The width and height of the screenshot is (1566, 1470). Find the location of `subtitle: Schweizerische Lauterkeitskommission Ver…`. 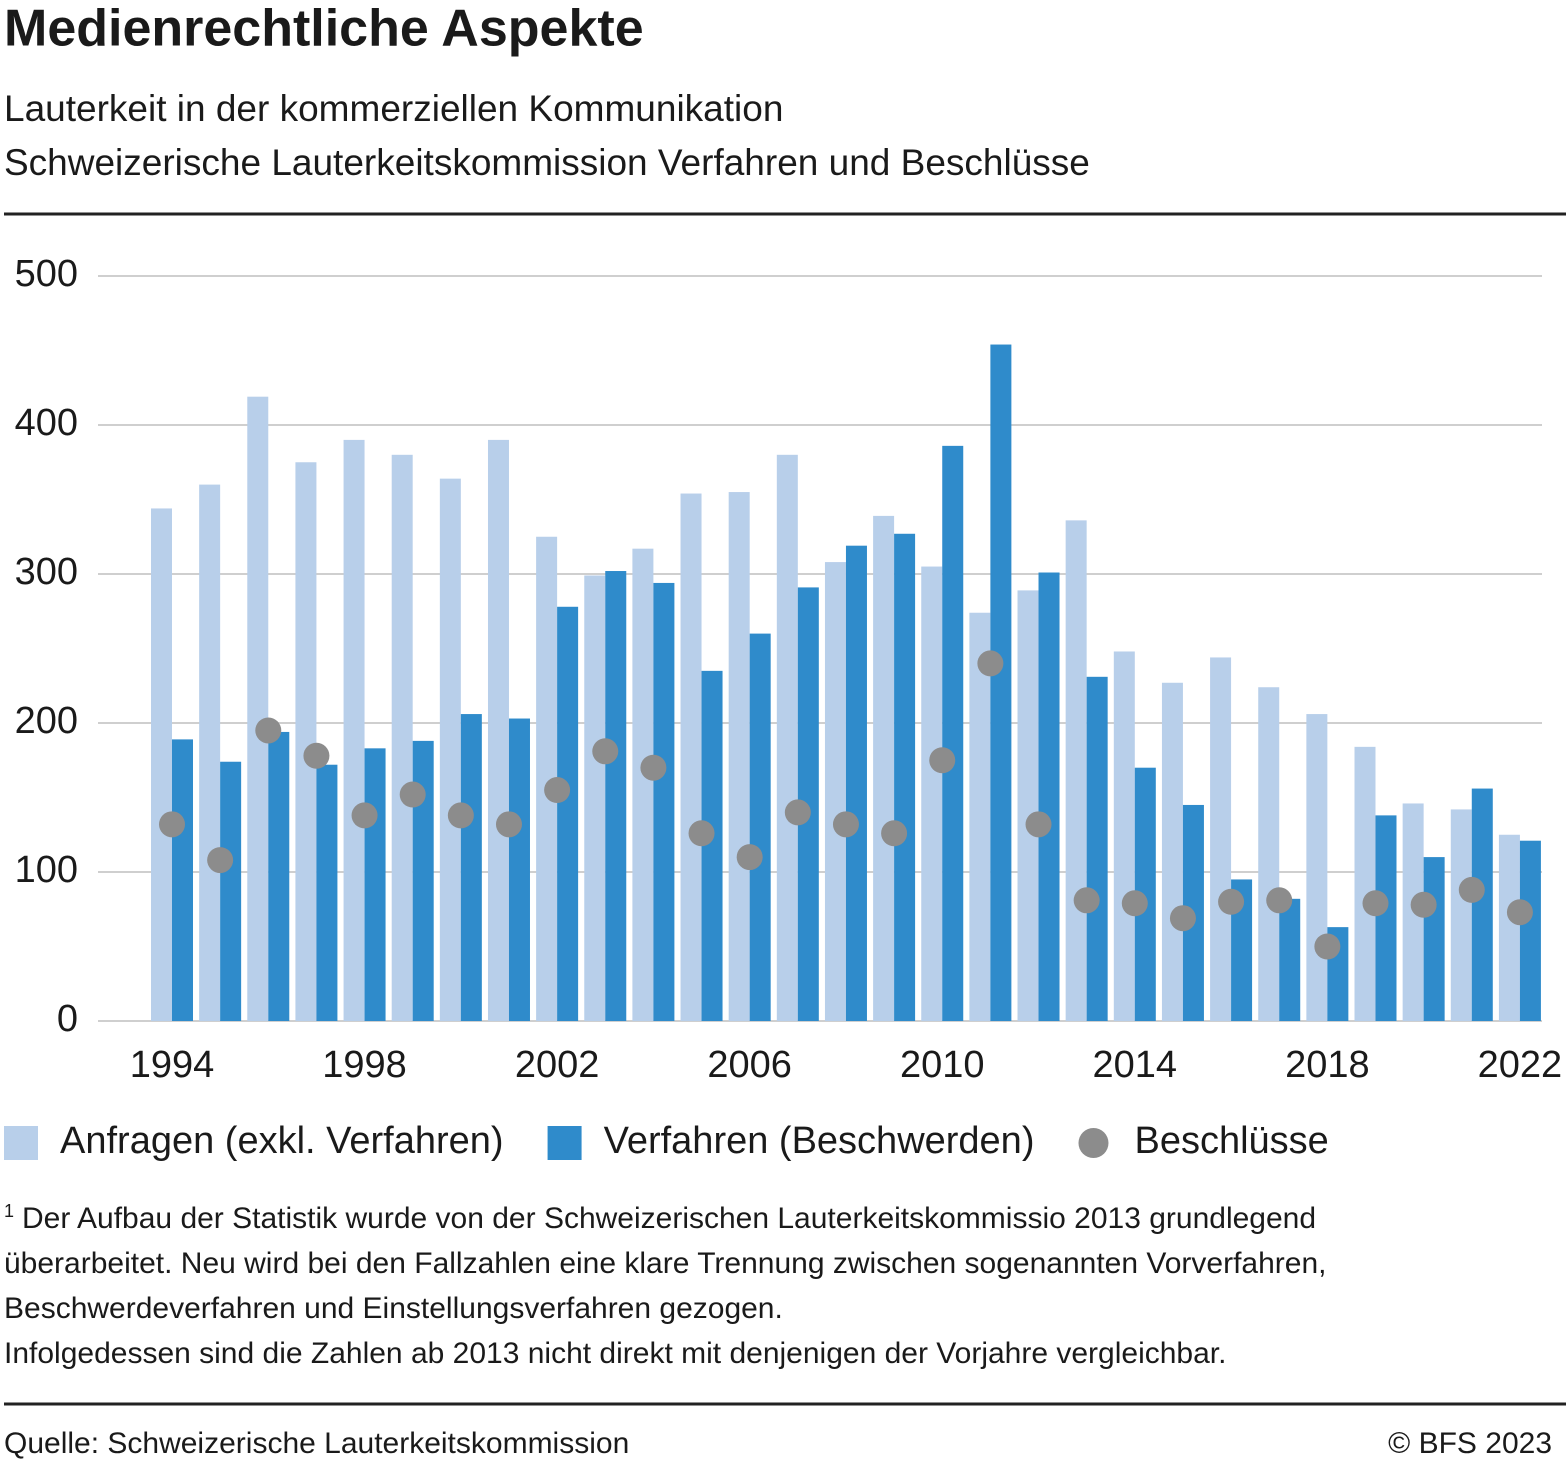

subtitle: Schweizerische Lauterkeitskommission Ver… is located at coordinates (547, 162).